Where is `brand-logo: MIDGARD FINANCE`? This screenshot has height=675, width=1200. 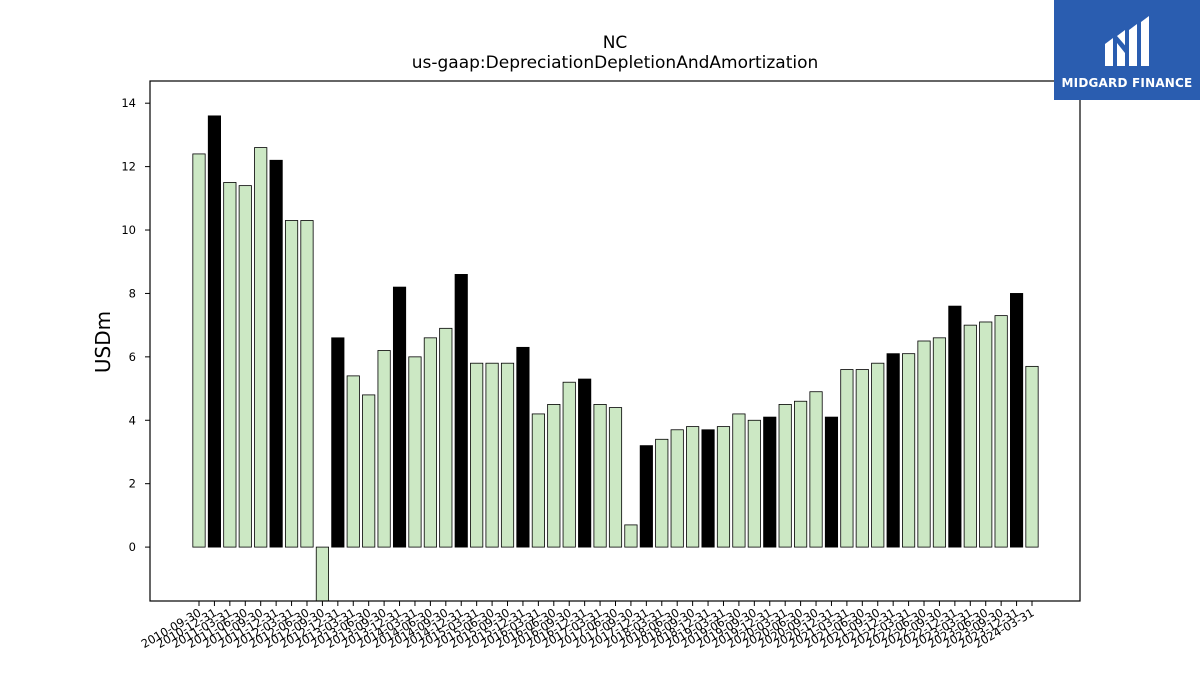
brand-logo: MIDGARD FINANCE is located at coordinates (1127, 50).